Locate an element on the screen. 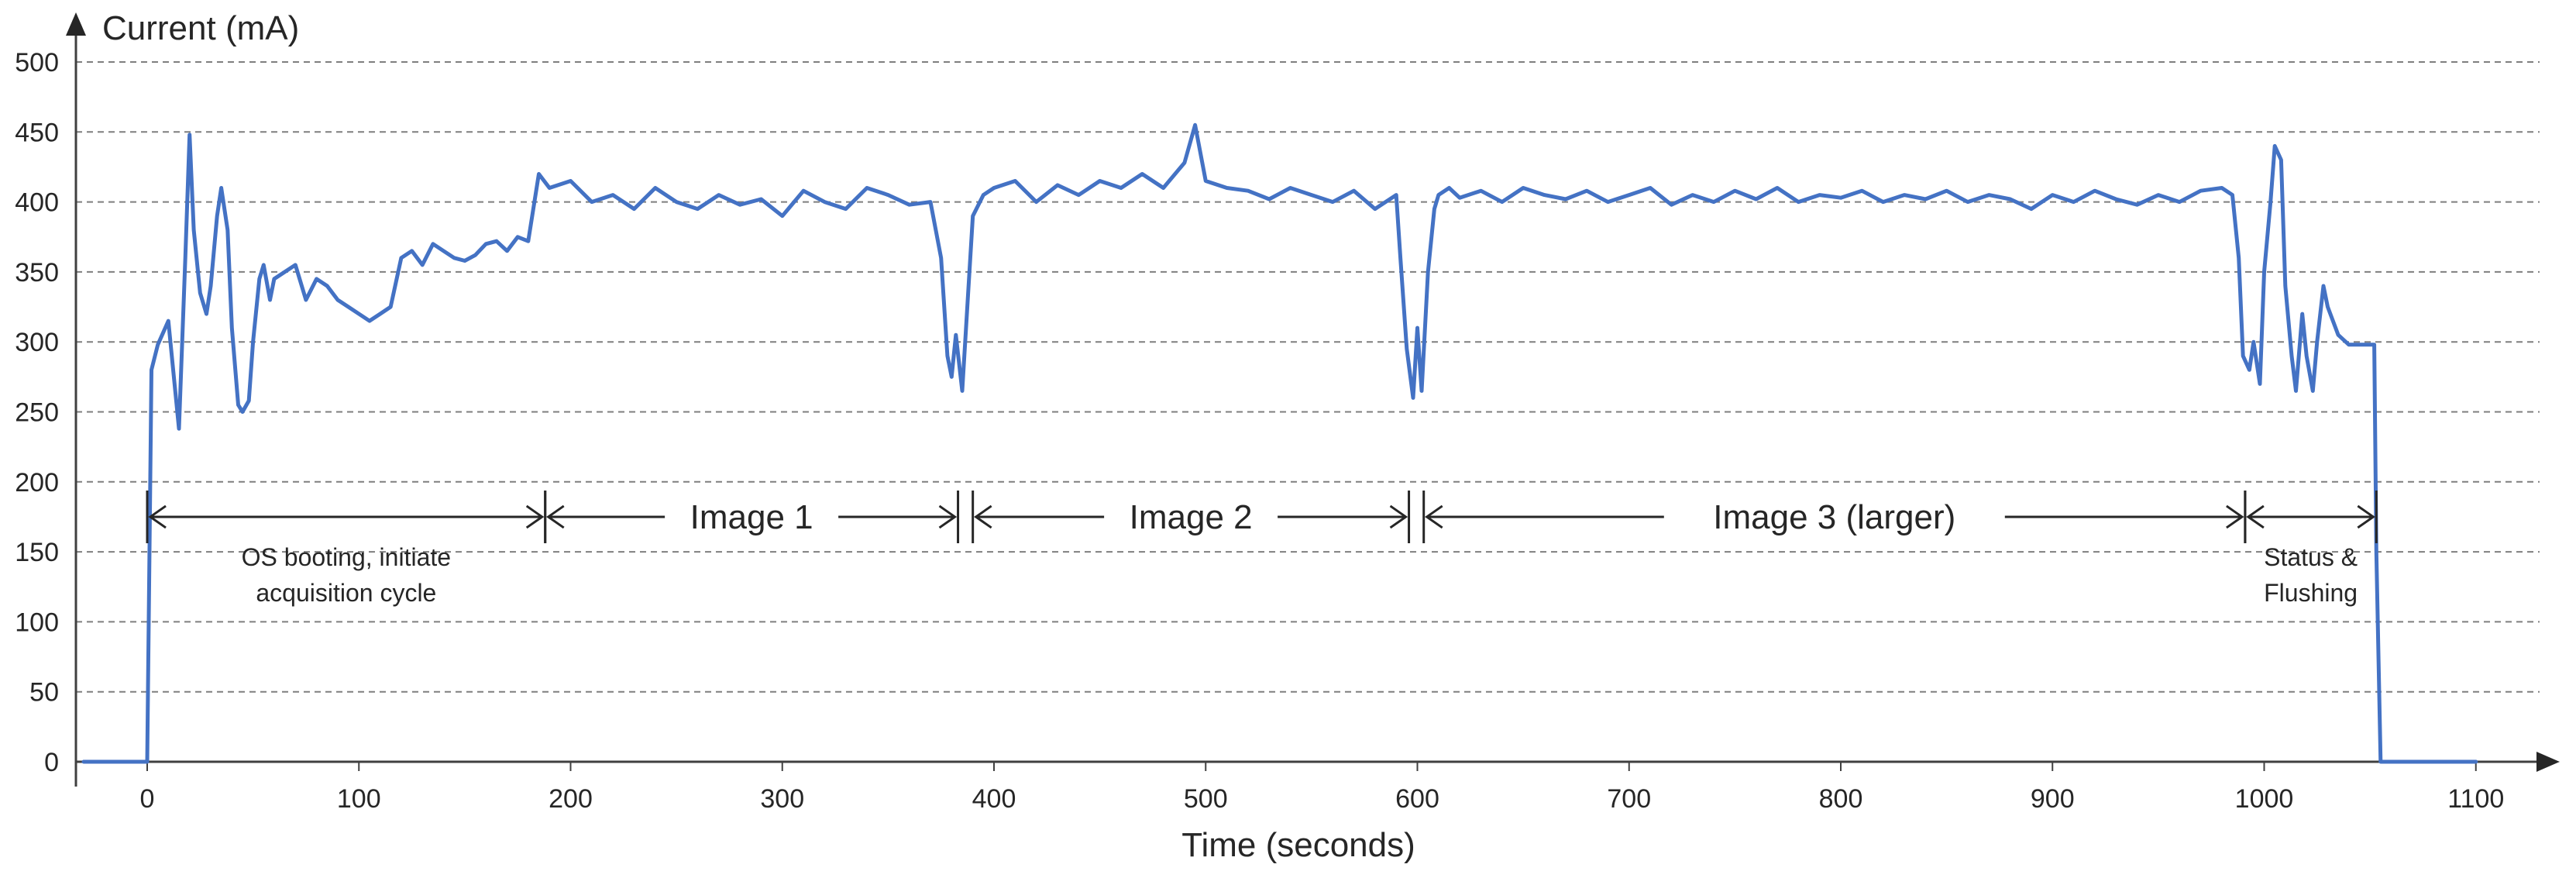 This screenshot has height=878, width=2576. x-axis-title: Time (seconds) is located at coordinates (1298, 845).